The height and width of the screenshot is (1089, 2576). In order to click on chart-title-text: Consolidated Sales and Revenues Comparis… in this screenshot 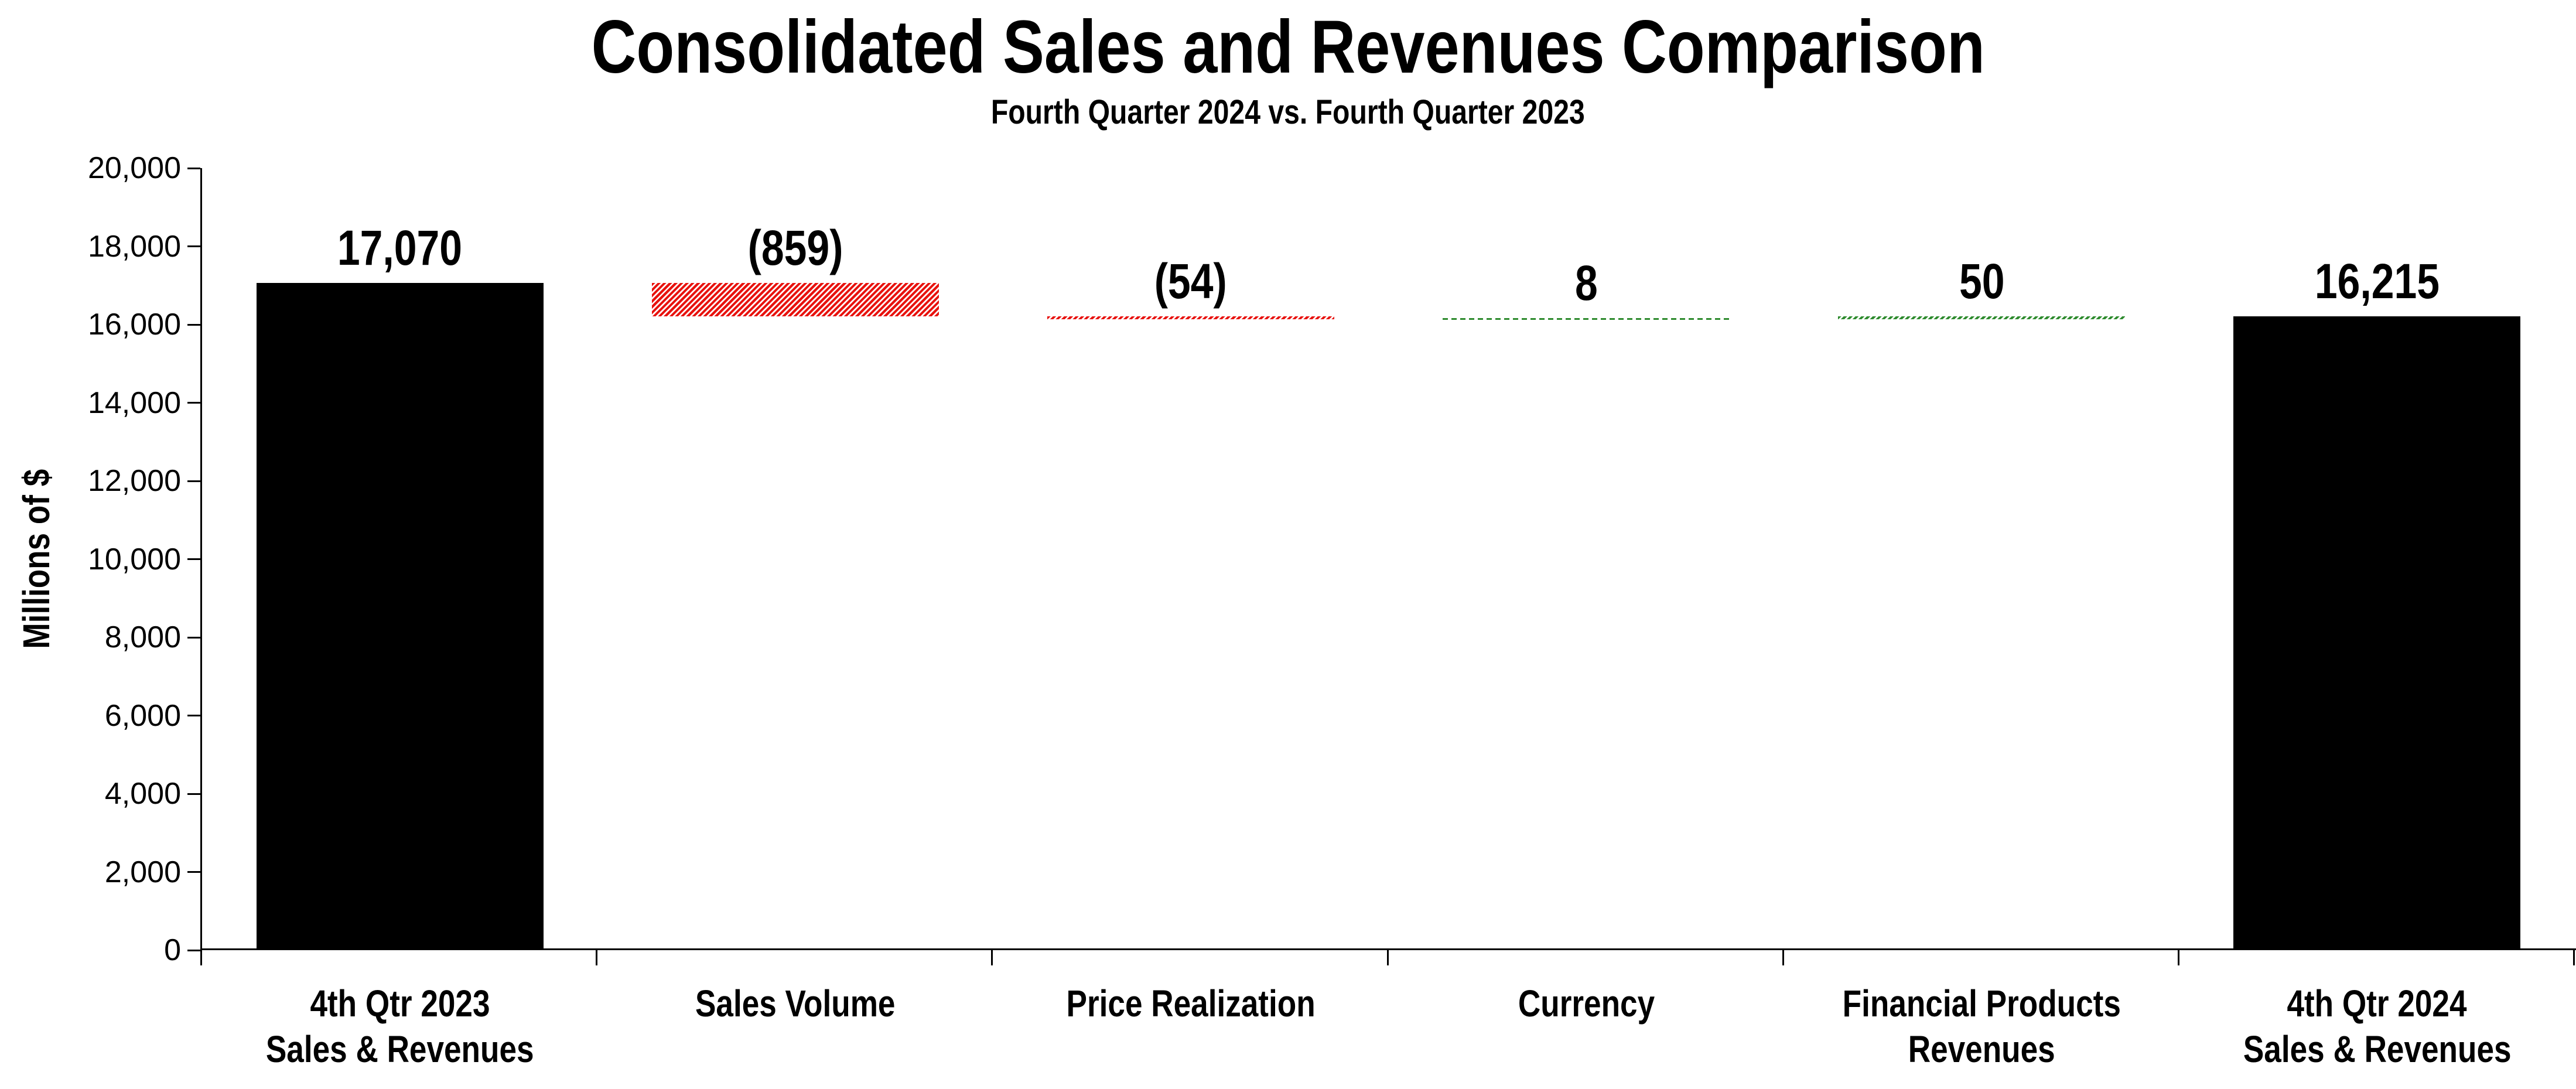, I will do `click(1288, 47)`.